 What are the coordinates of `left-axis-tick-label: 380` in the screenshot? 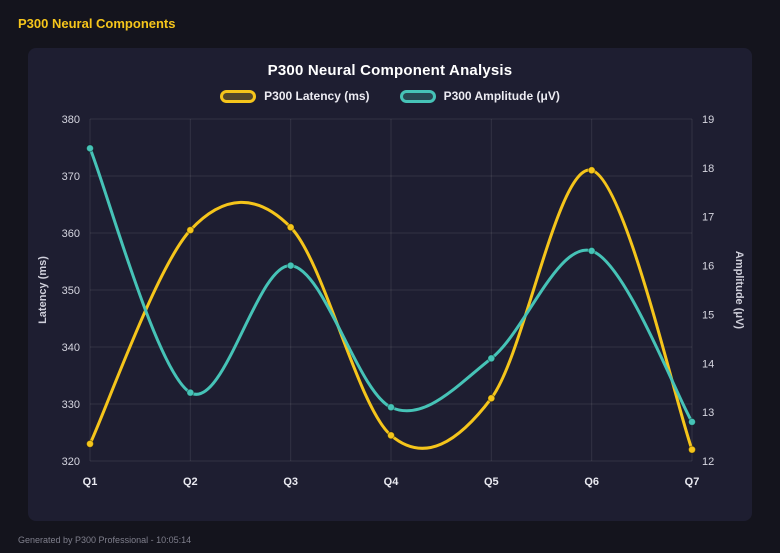 It's located at (71, 120).